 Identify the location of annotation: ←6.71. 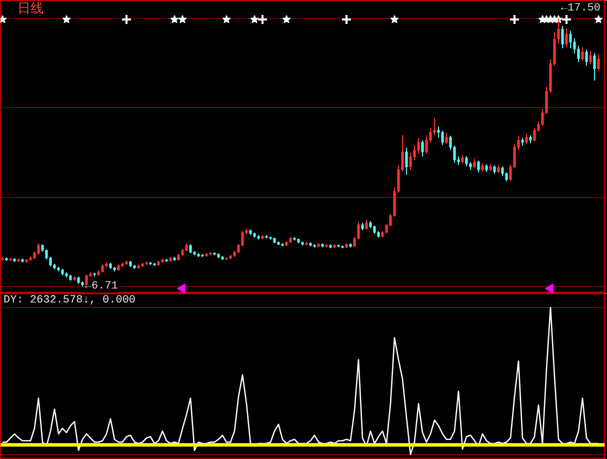
(101, 286).